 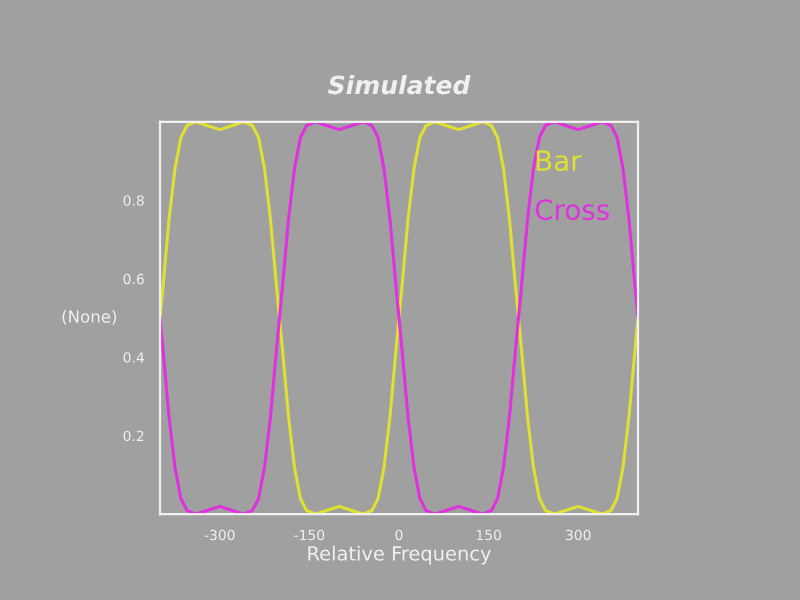 What do you see at coordinates (399, 85) in the screenshot?
I see `chart-title: Simulated` at bounding box center [399, 85].